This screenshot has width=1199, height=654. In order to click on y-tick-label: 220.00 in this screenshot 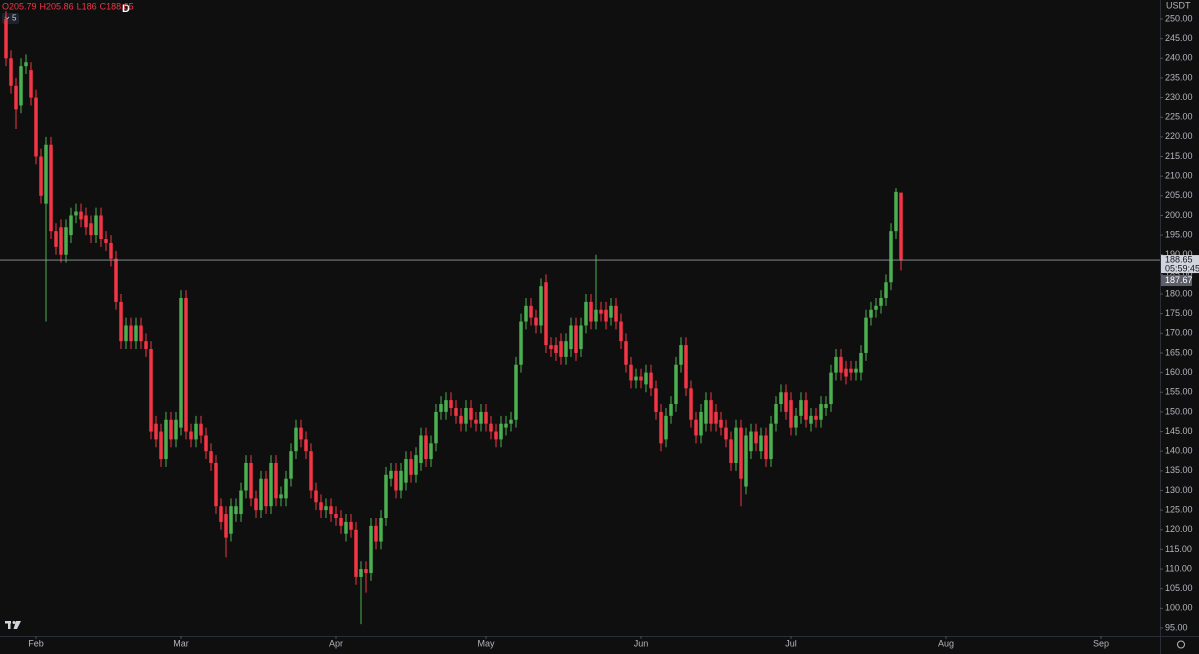, I will do `click(1179, 136)`.